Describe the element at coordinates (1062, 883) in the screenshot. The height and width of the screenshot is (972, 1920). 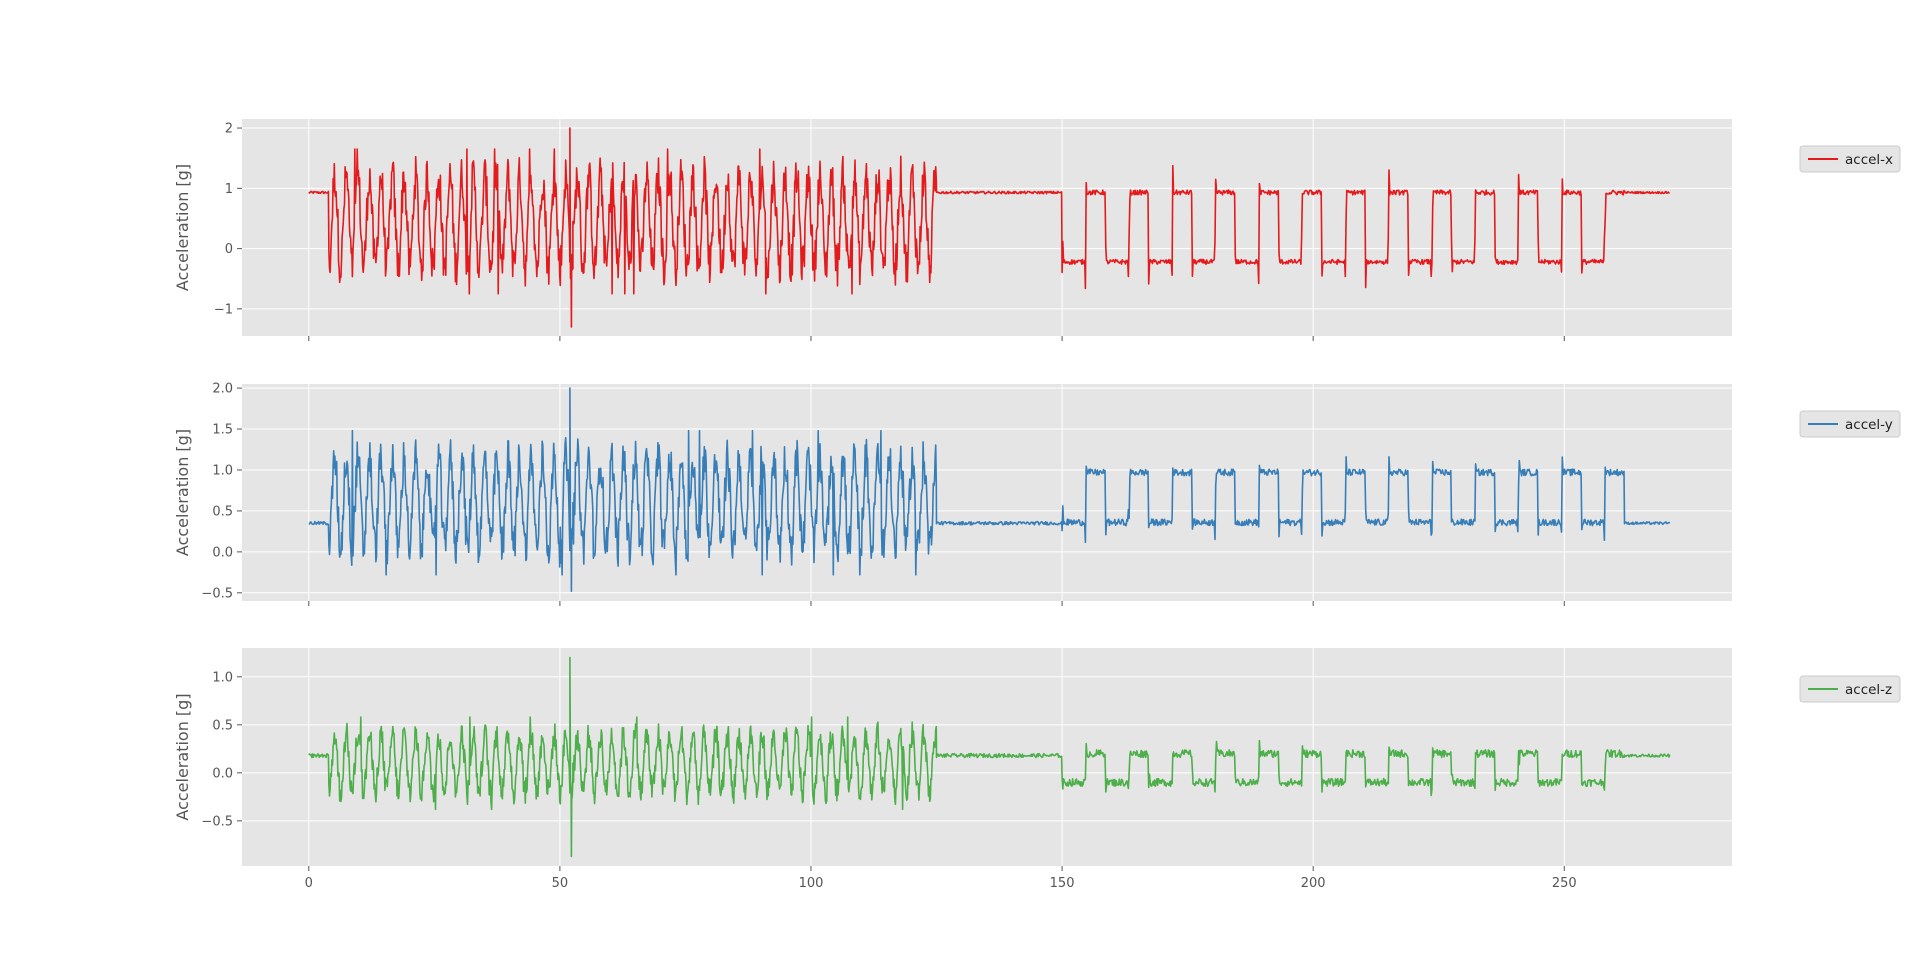
I see `x-tick-label: 150` at that location.